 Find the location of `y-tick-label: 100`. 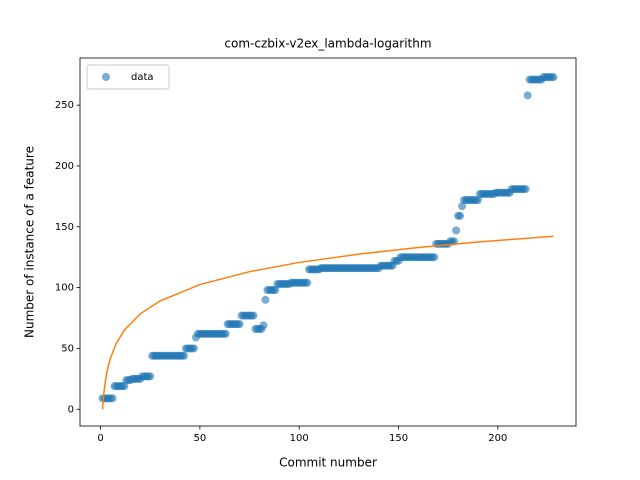

y-tick-label: 100 is located at coordinates (64, 288).